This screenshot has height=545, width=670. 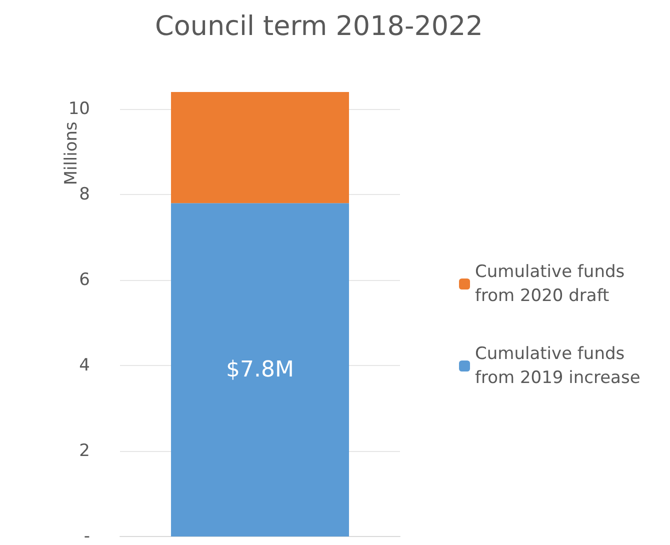 I want to click on legend-label: Cumulative funds from 2019 increase, so click(x=557, y=366).